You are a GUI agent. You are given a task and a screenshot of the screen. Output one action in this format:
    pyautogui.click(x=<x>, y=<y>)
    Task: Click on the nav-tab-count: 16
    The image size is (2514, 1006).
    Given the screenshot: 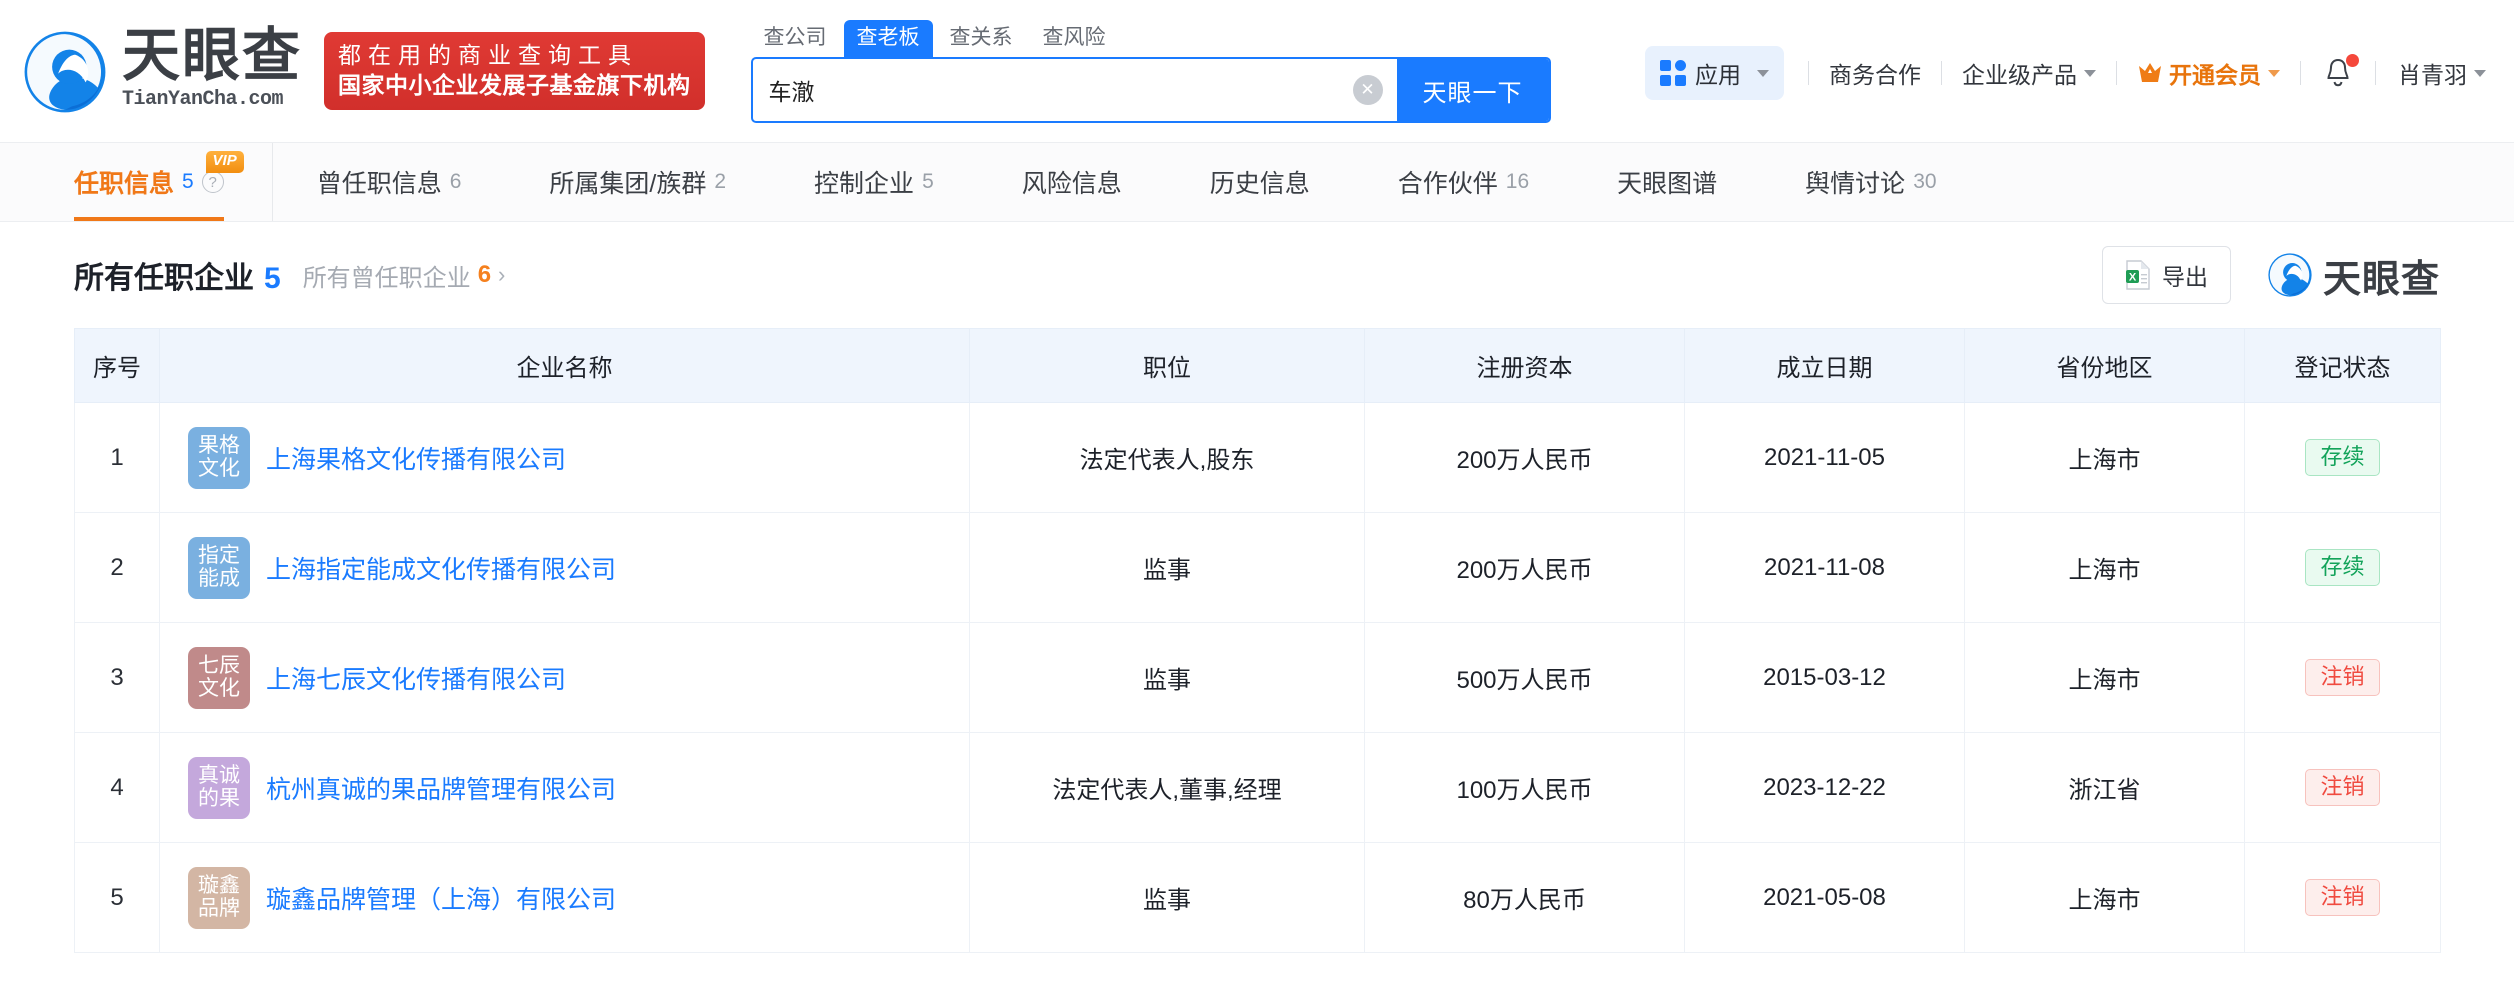 What is the action you would take?
    pyautogui.click(x=1517, y=181)
    